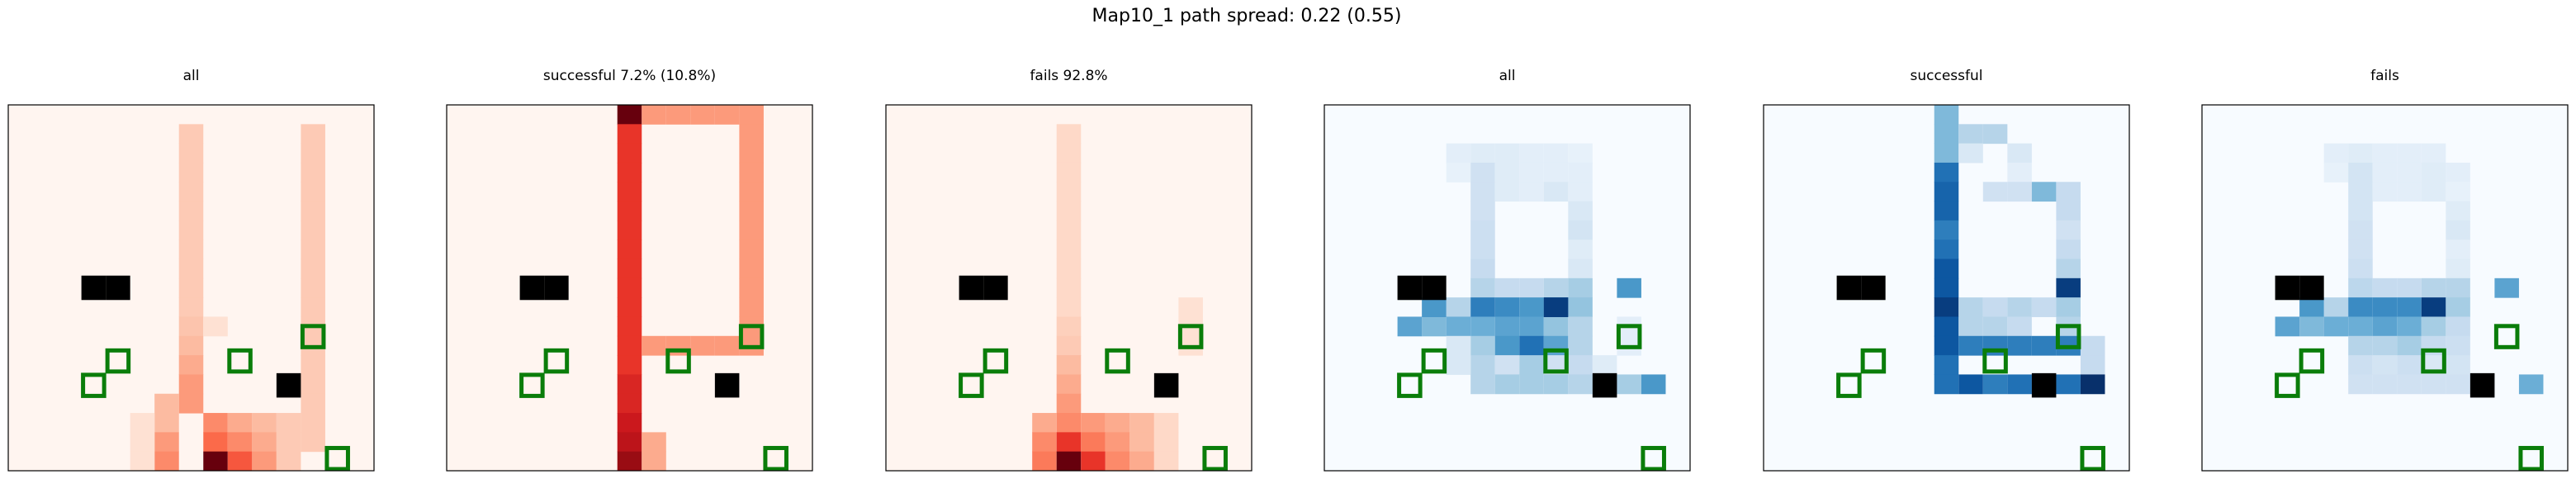 The height and width of the screenshot is (479, 2576). I want to click on heatmap-frame, so click(191, 288).